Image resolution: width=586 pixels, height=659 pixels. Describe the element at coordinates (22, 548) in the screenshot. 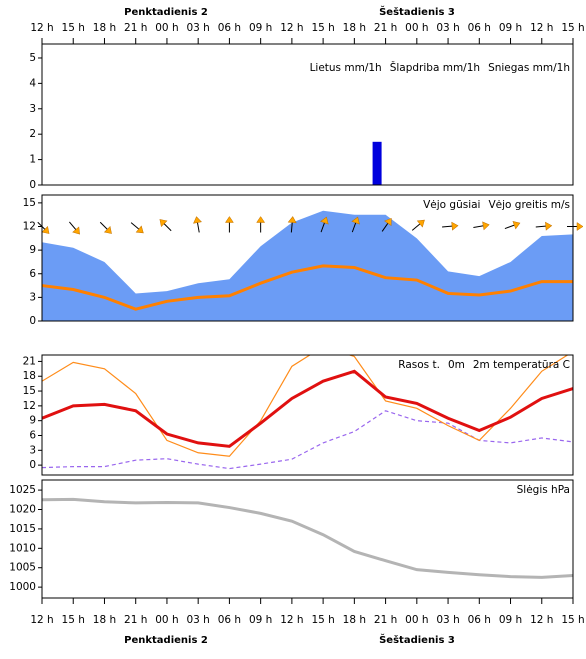

I see `y-tick-label: 1010` at that location.